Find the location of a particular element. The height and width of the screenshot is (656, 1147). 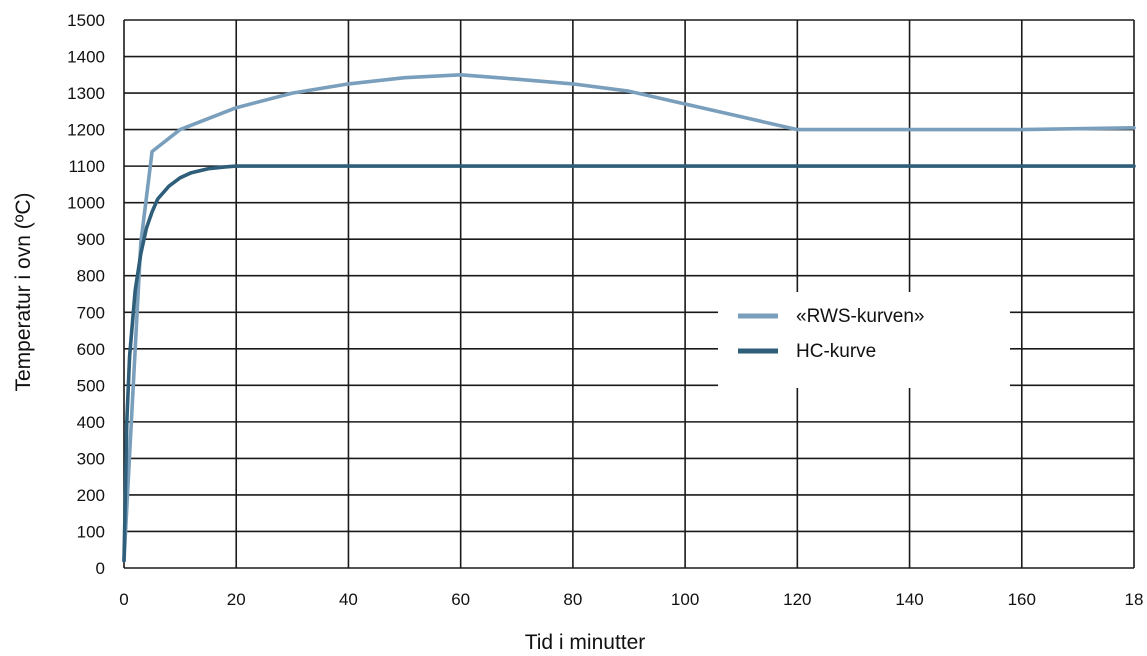

y-tick-label-0: 0 is located at coordinates (100, 568).